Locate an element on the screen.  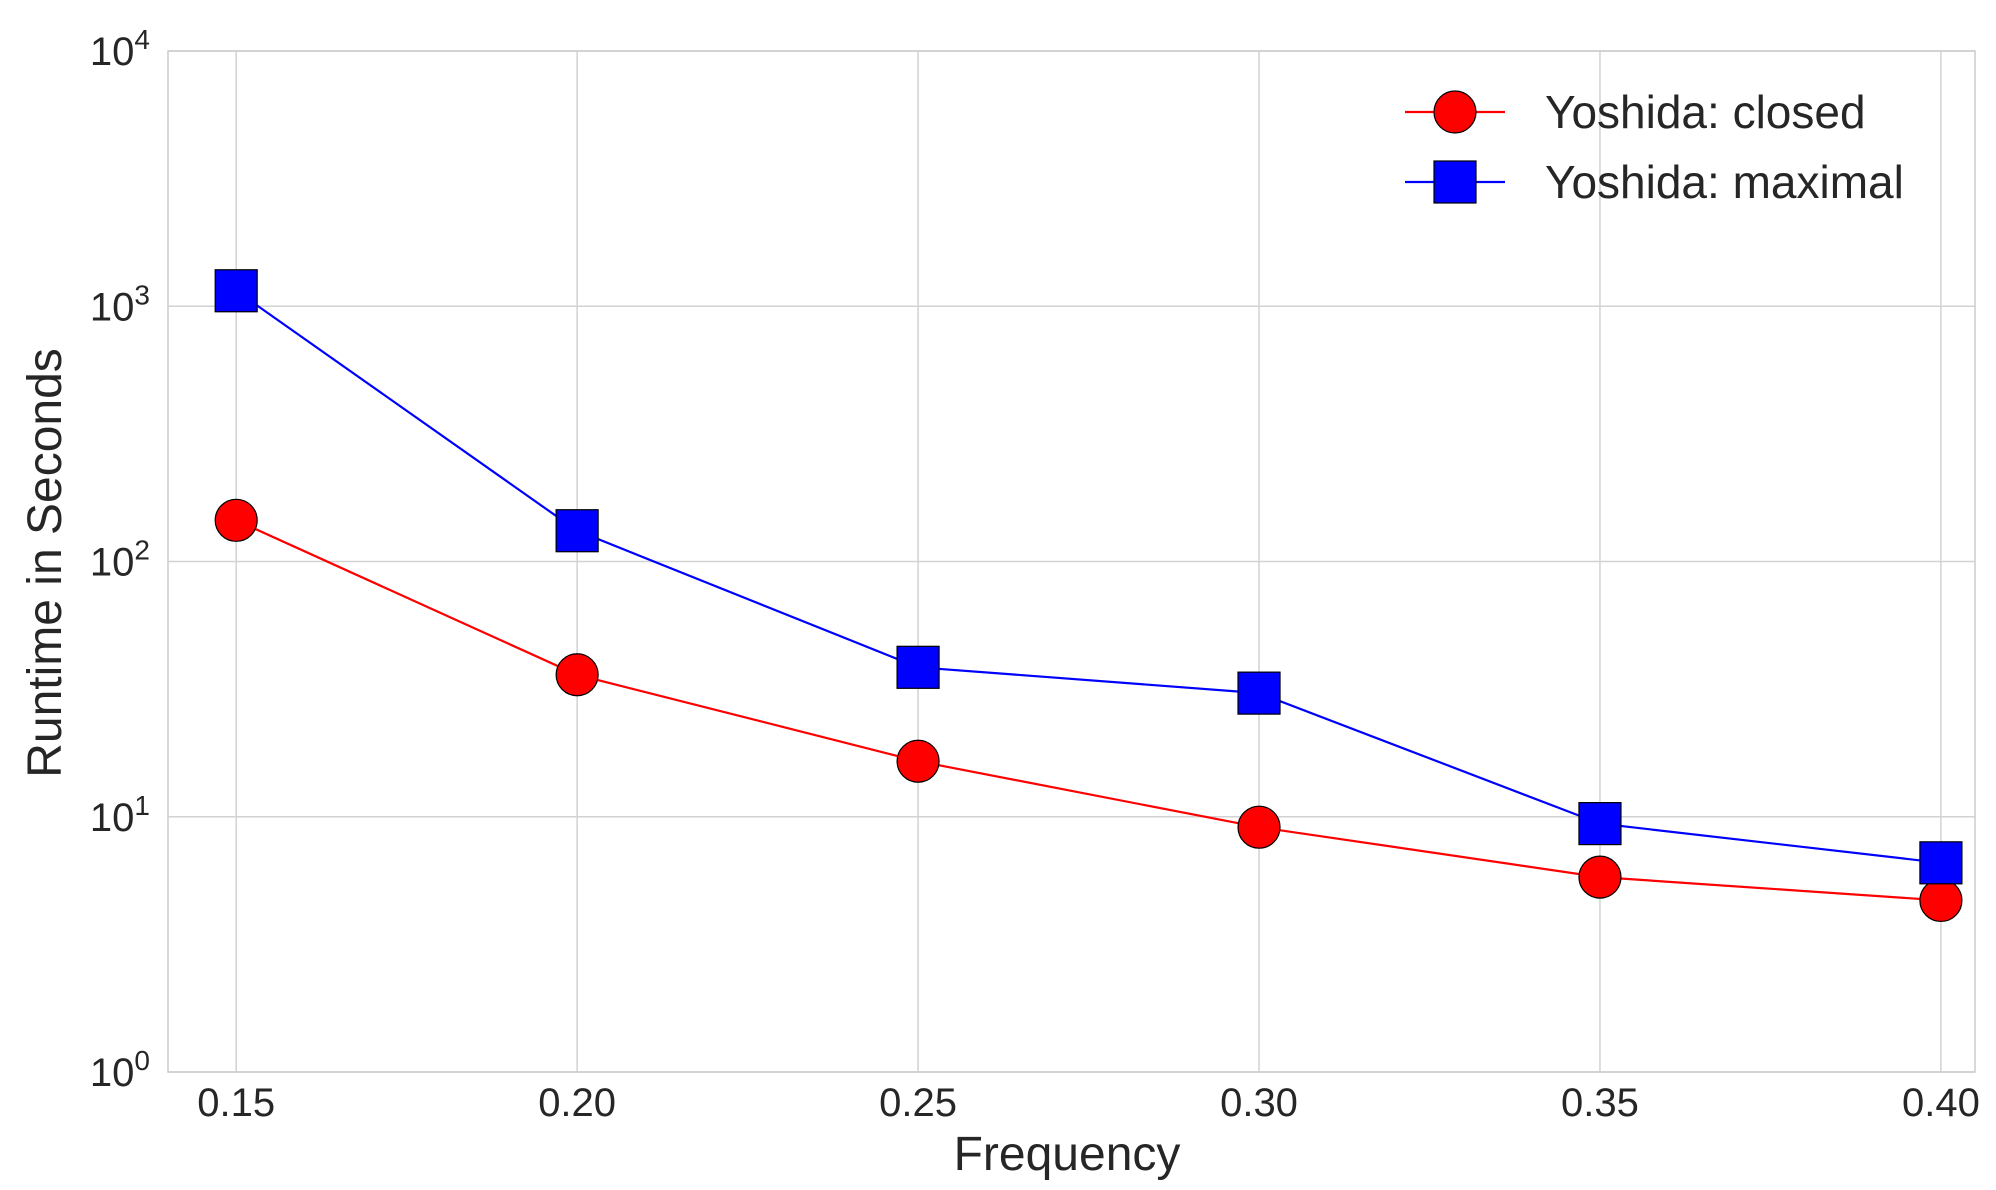
legend-label: Yoshida: maximal is located at coordinates (1724, 182).